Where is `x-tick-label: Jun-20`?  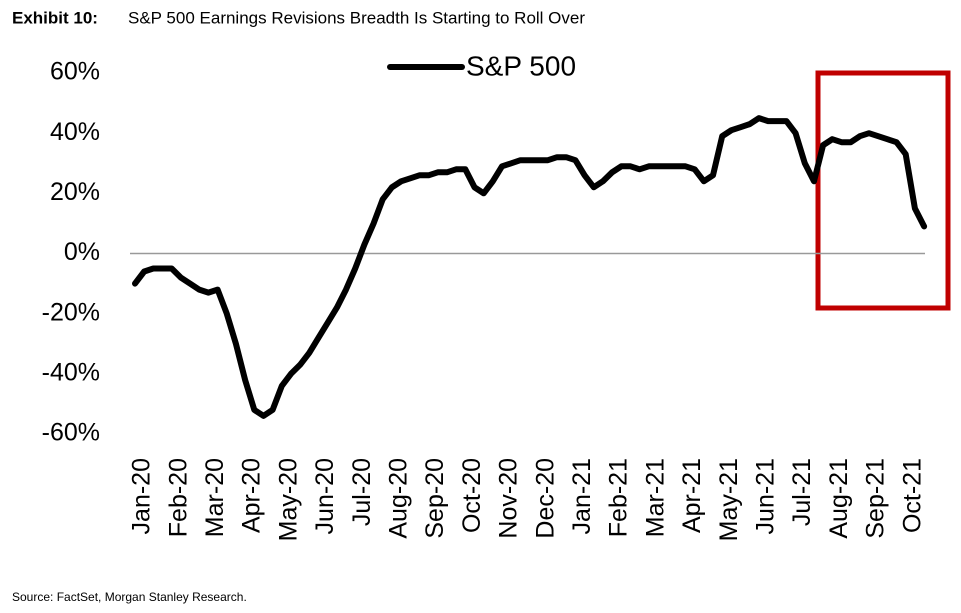 x-tick-label: Jun-20 is located at coordinates (325, 496).